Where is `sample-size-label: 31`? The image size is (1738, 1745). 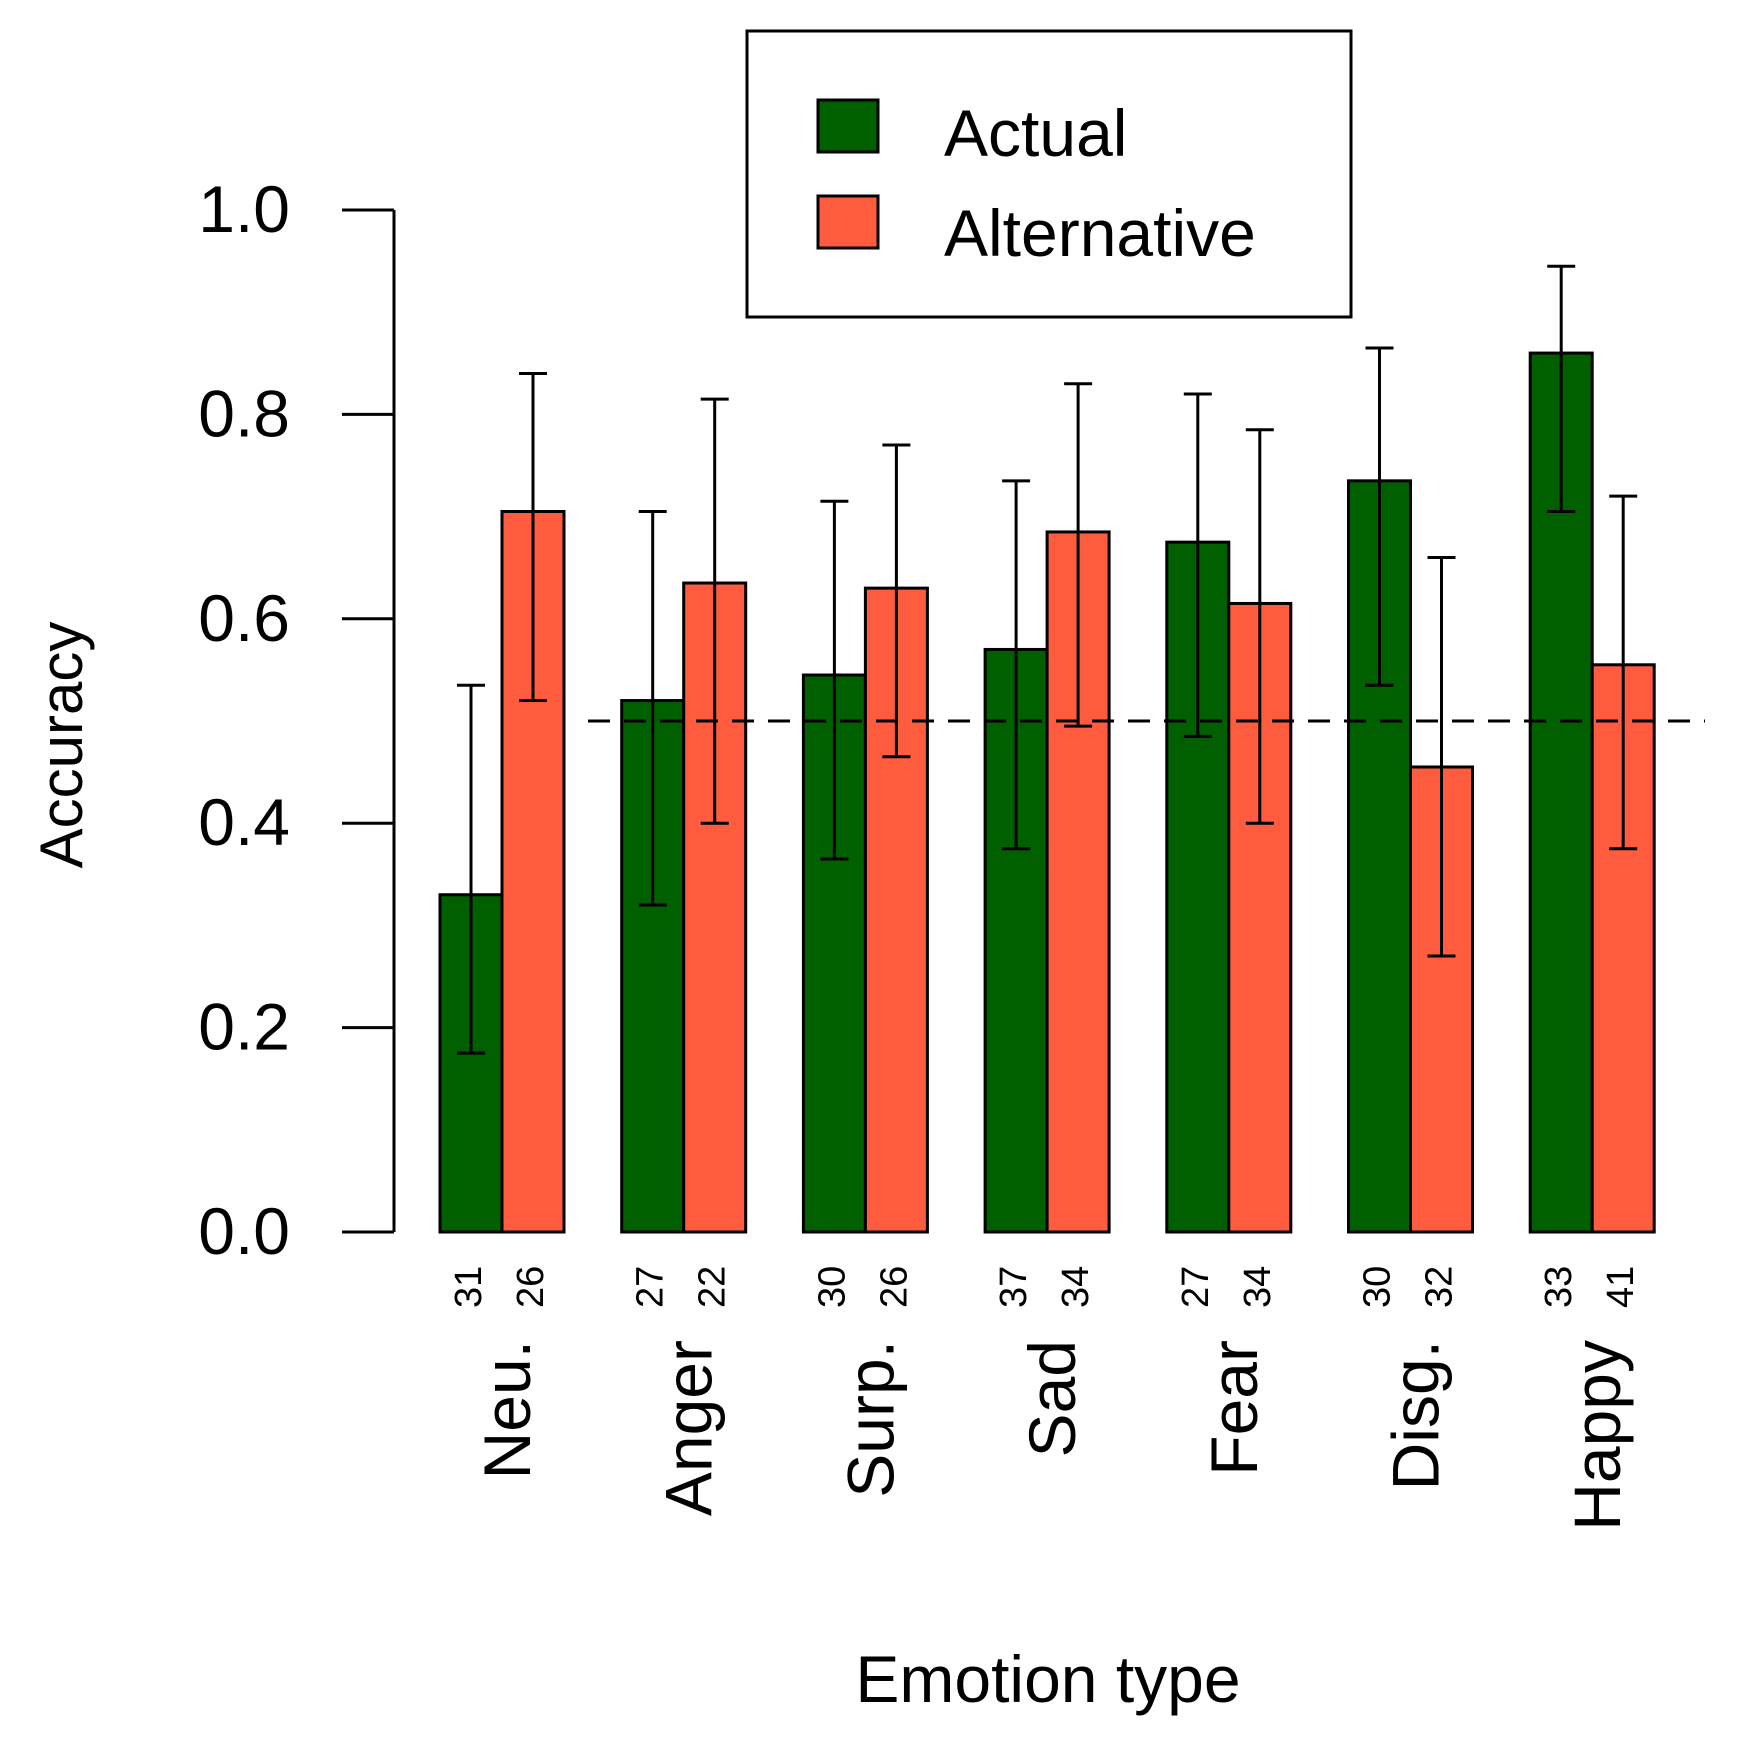 sample-size-label: 31 is located at coordinates (469, 1287).